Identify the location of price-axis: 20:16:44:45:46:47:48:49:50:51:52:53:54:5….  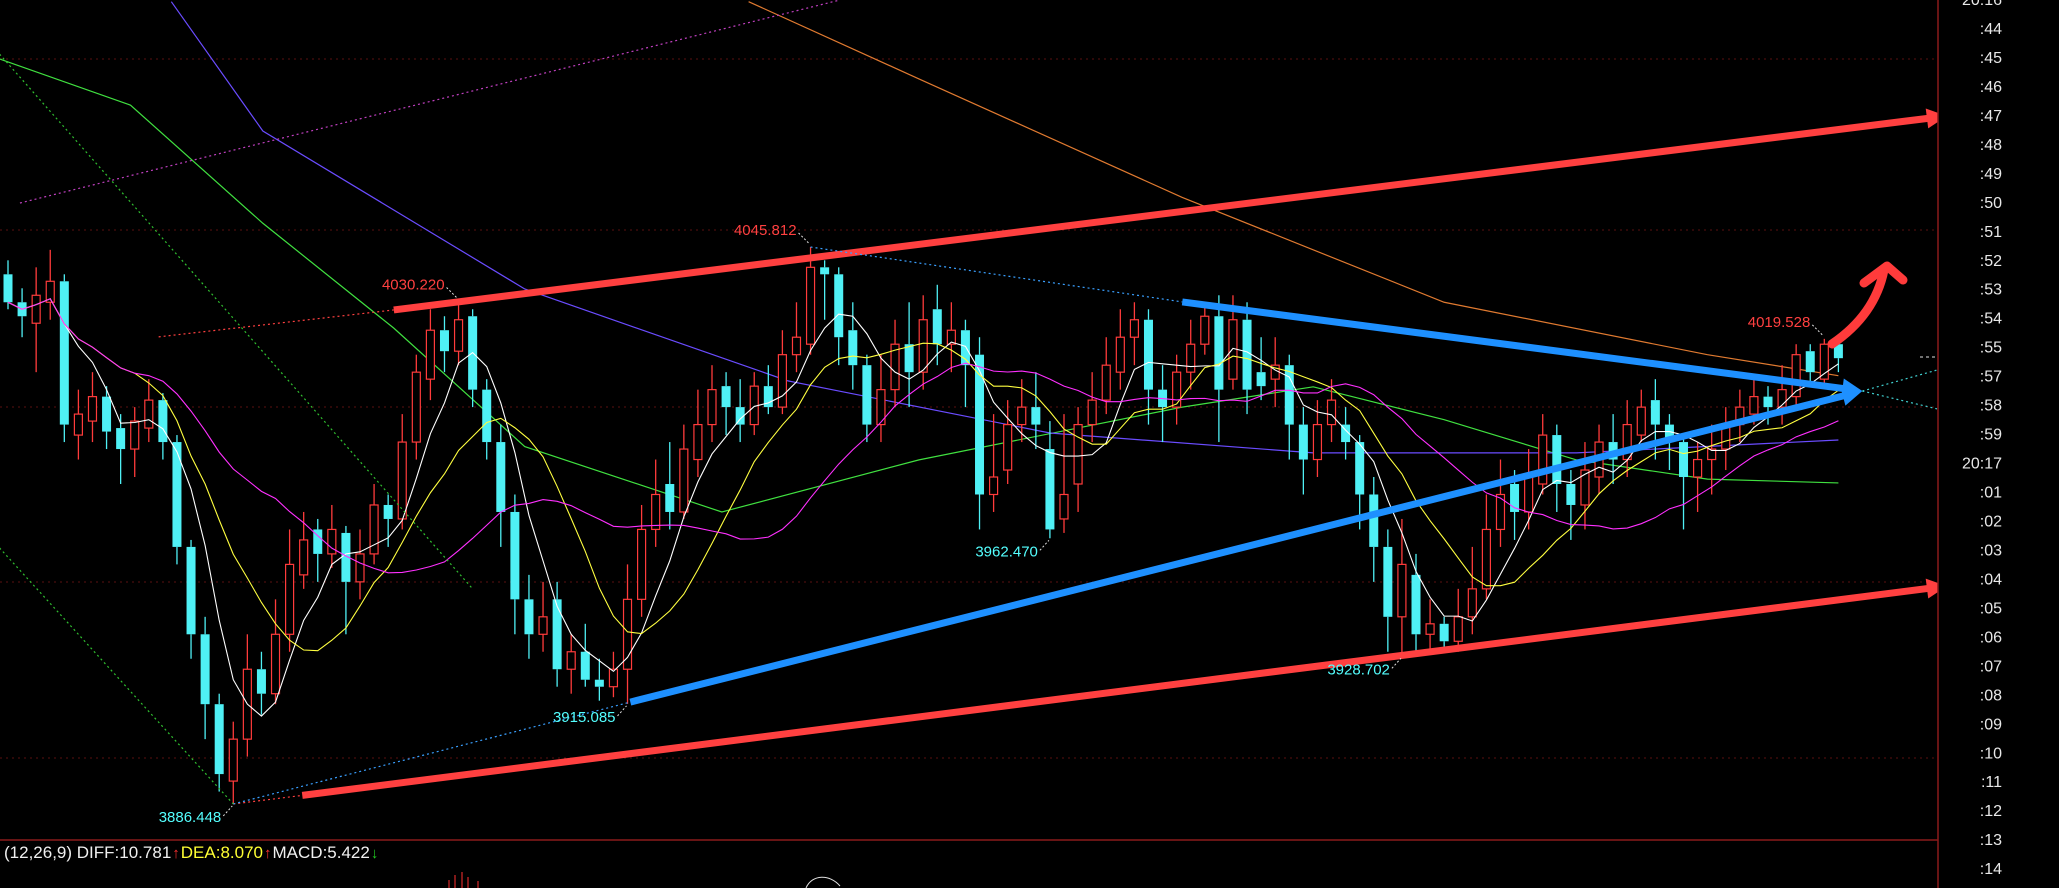
(1982, 439).